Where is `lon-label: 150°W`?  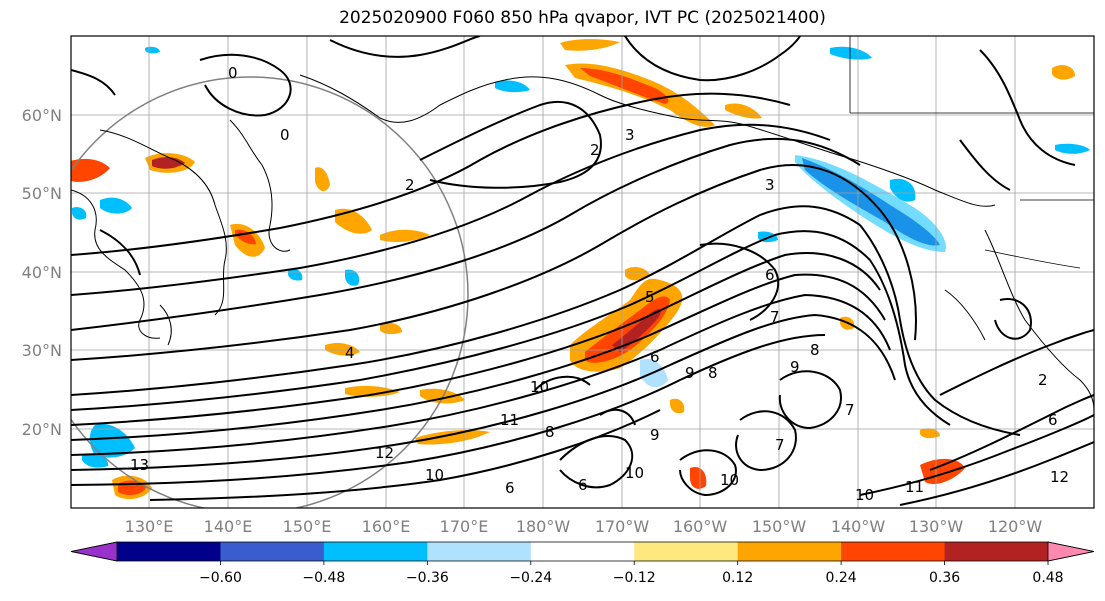 lon-label: 150°W is located at coordinates (779, 526).